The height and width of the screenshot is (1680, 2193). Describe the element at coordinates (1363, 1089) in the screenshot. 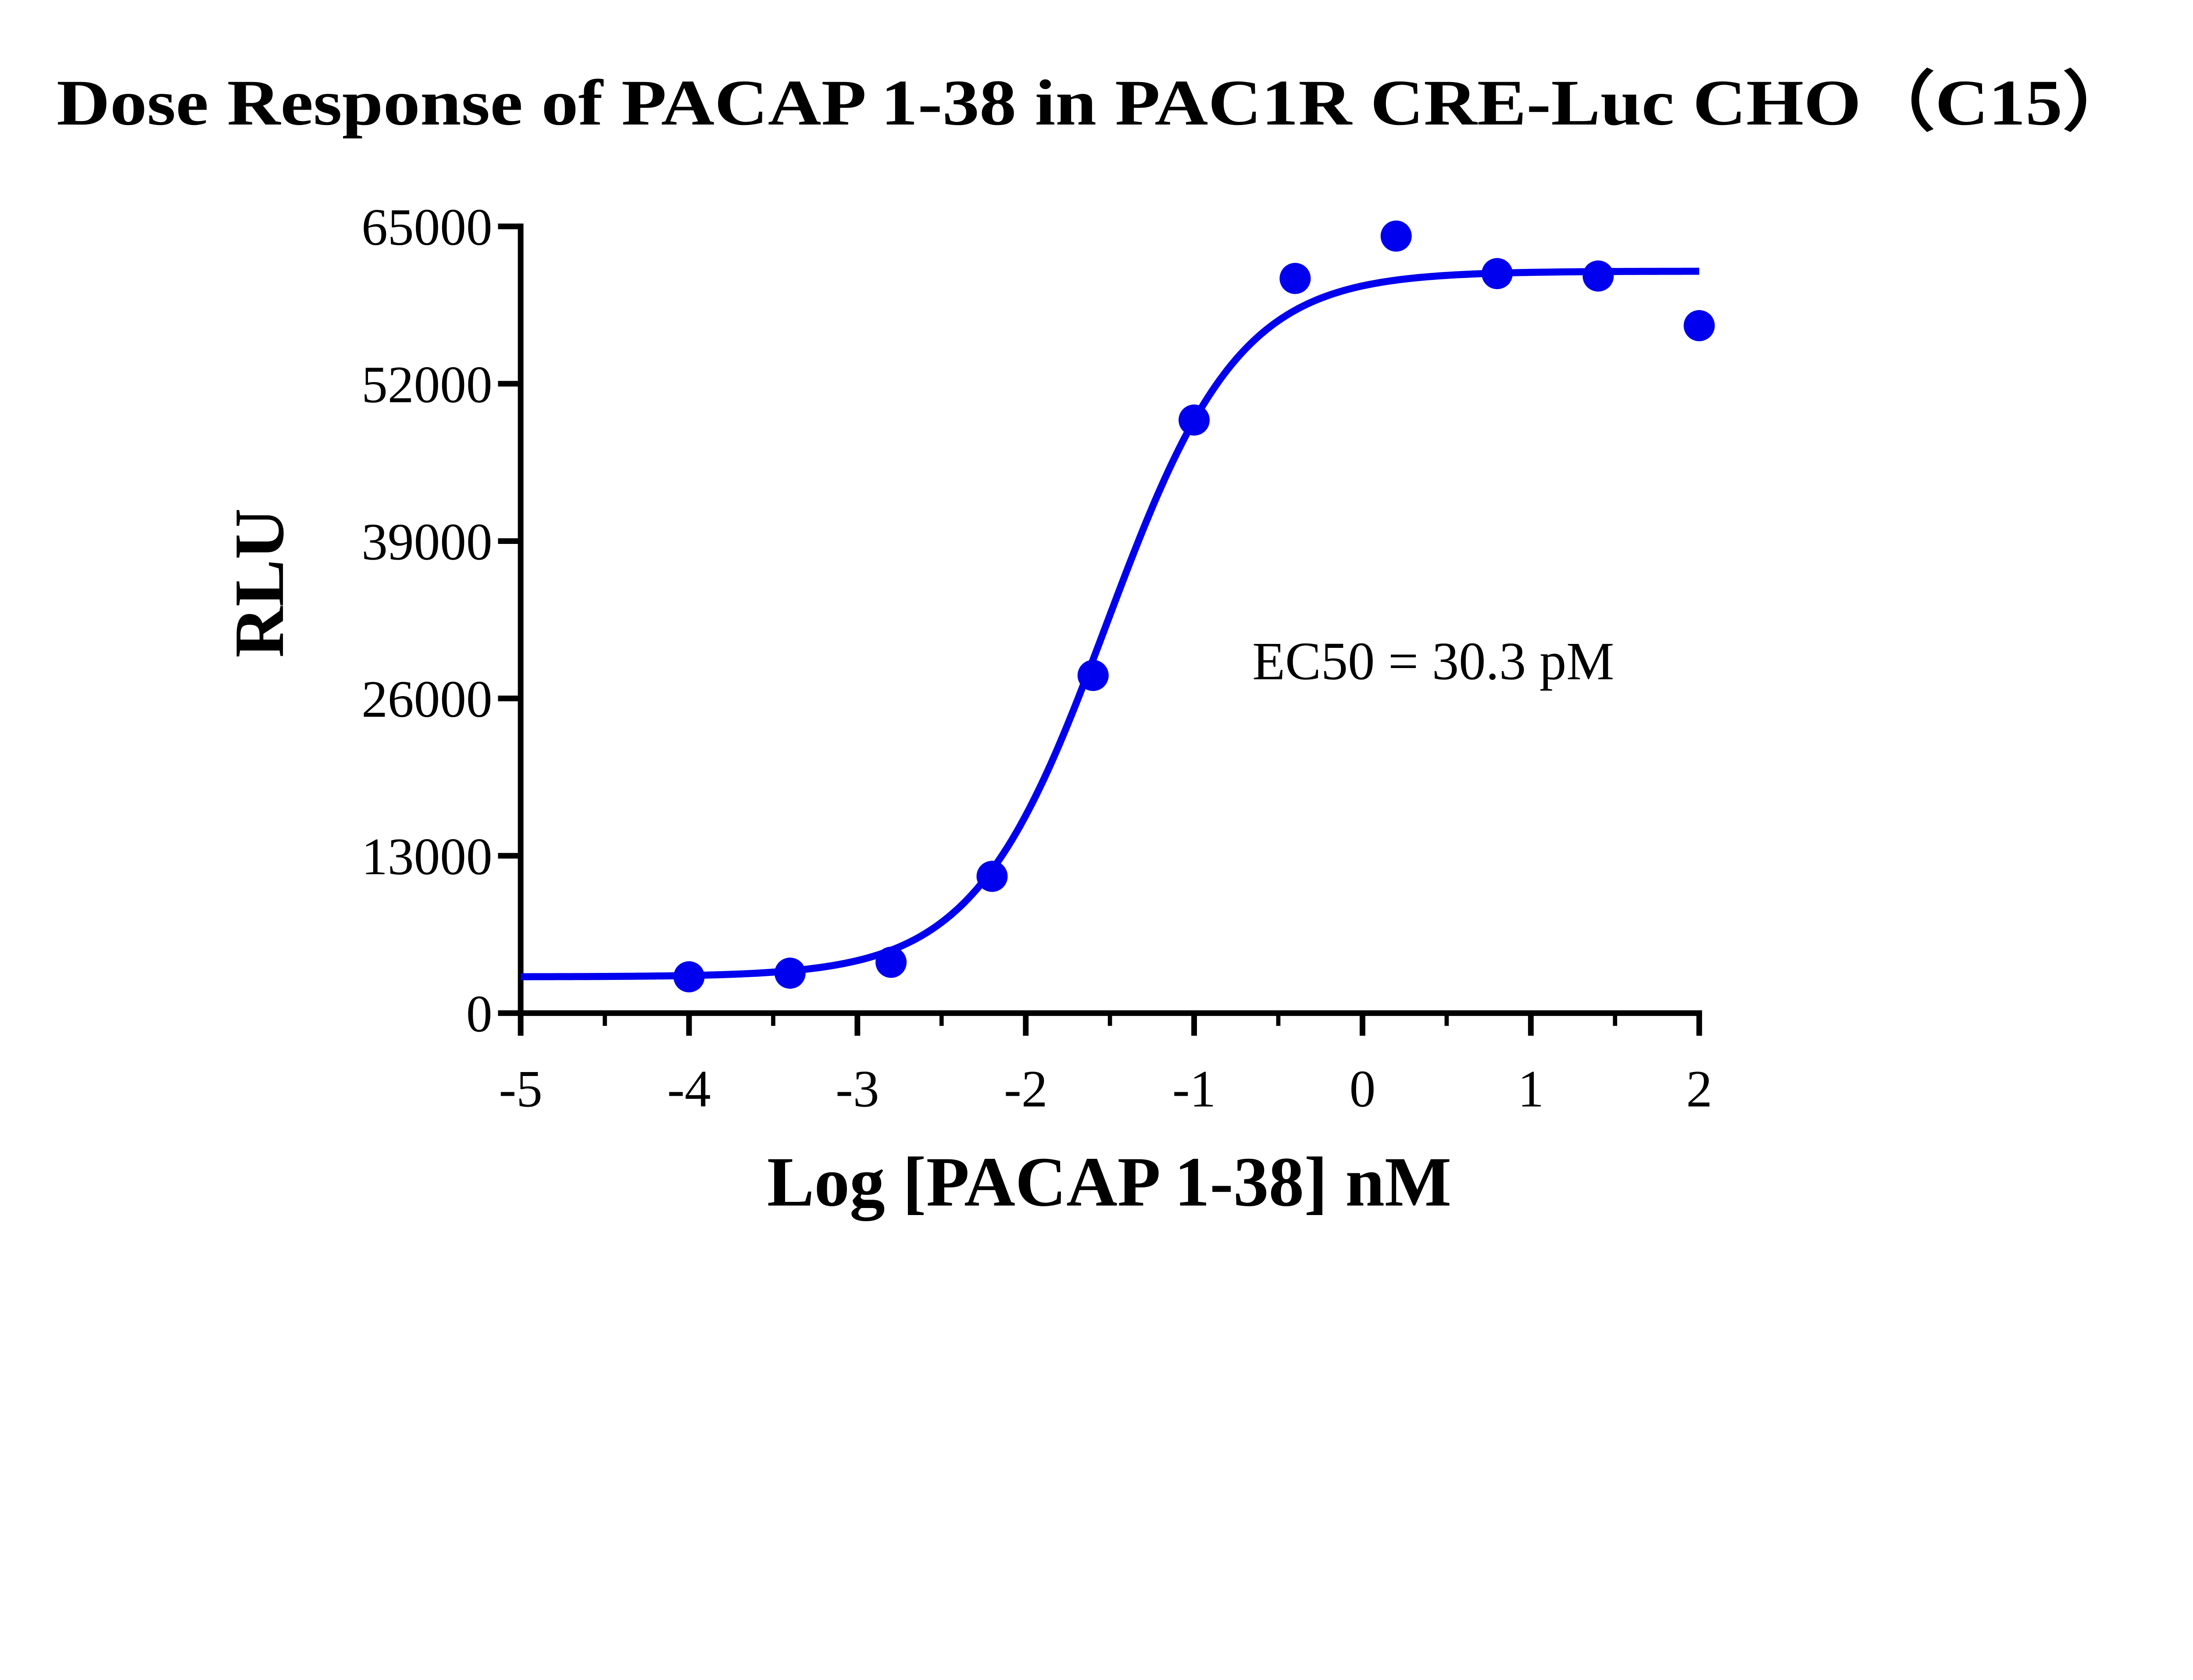

I see `x-tick-label: 0` at that location.